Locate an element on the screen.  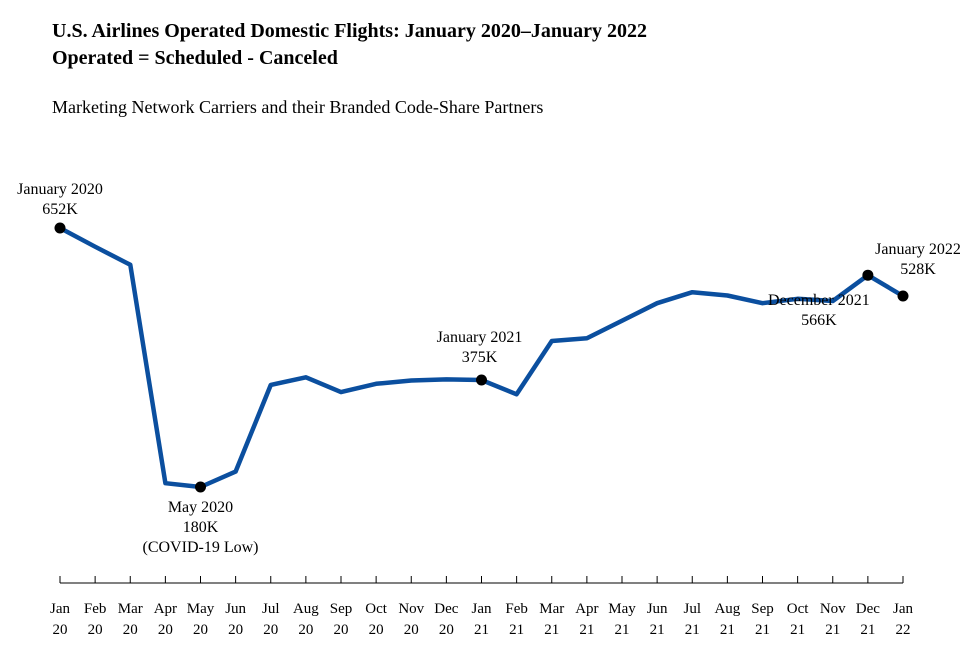
annotation-label: 528K is located at coordinates (918, 269).